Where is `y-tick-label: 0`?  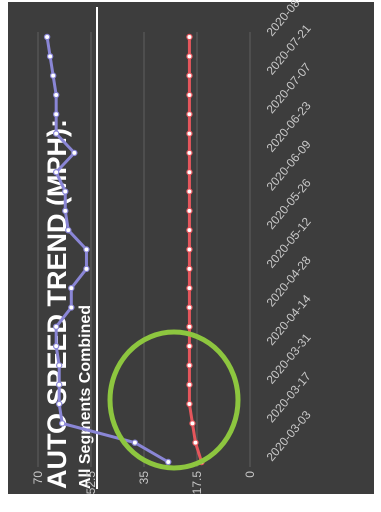
y-tick-label: 0 is located at coordinates (250, 474).